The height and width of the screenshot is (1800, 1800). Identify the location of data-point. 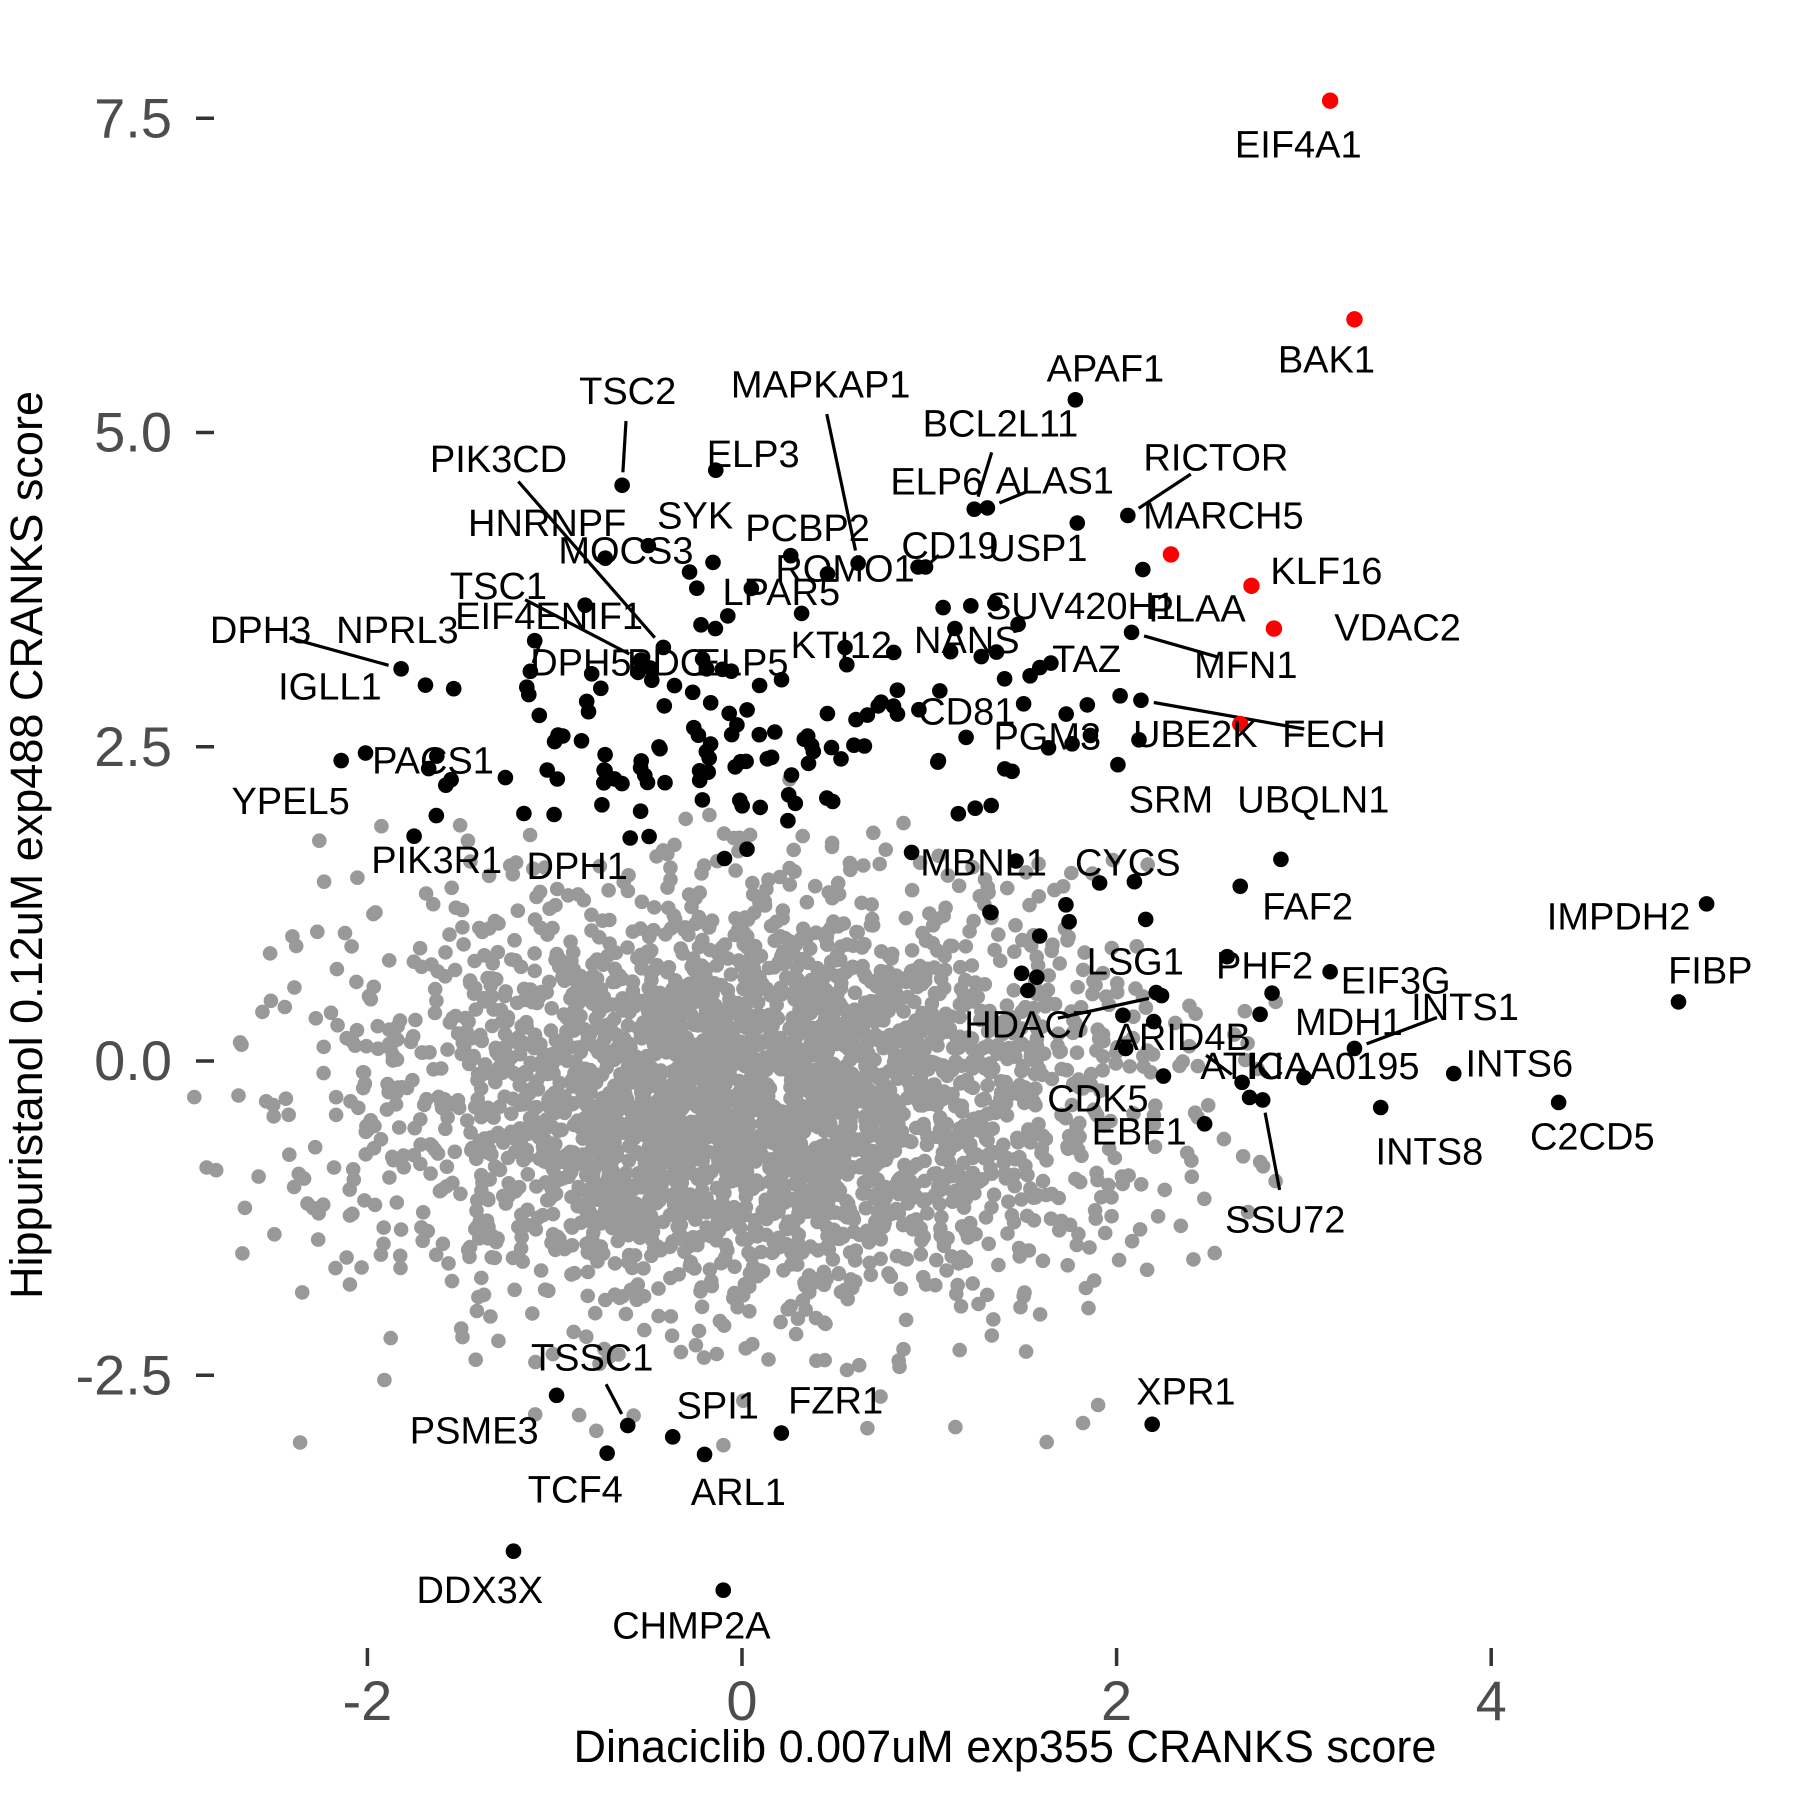
(1249, 1097).